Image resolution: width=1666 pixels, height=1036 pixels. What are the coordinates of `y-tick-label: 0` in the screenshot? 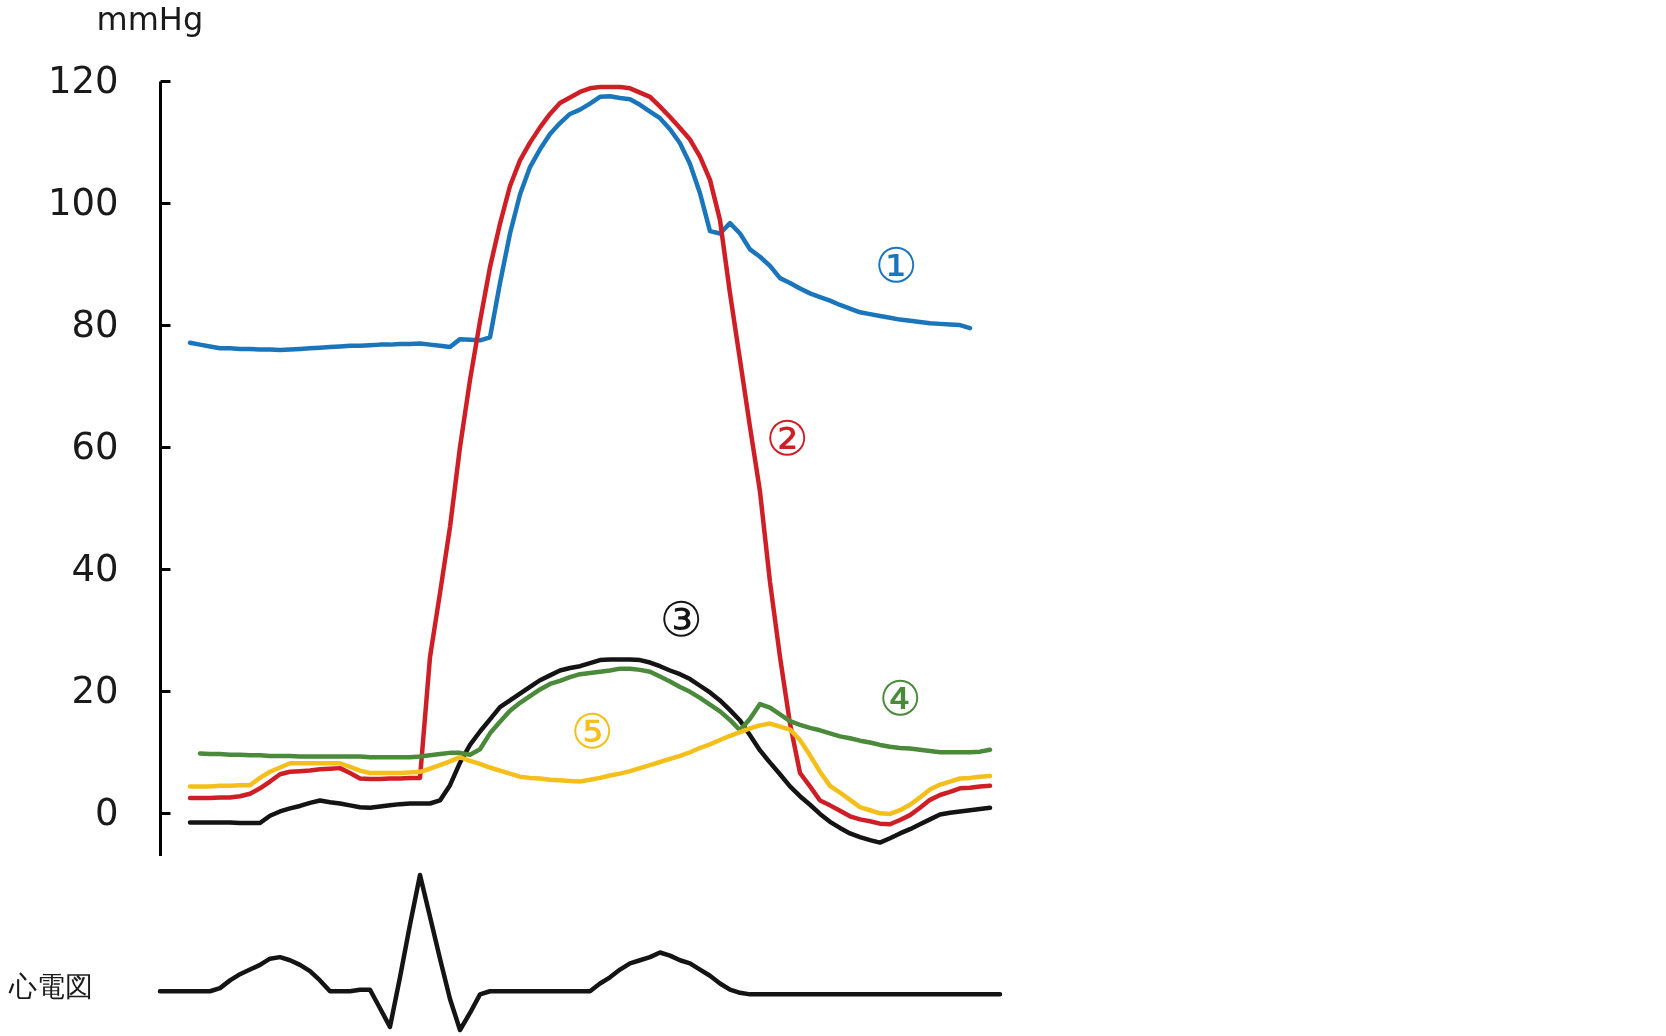 It's located at (106, 812).